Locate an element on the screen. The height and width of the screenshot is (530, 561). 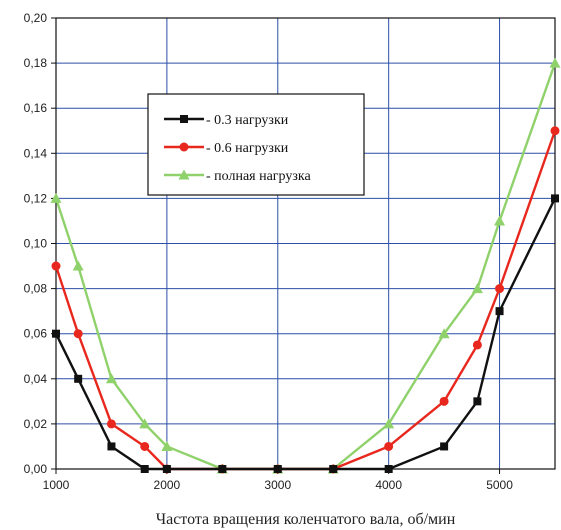
x-tick-label: 4000 is located at coordinates (388, 485).